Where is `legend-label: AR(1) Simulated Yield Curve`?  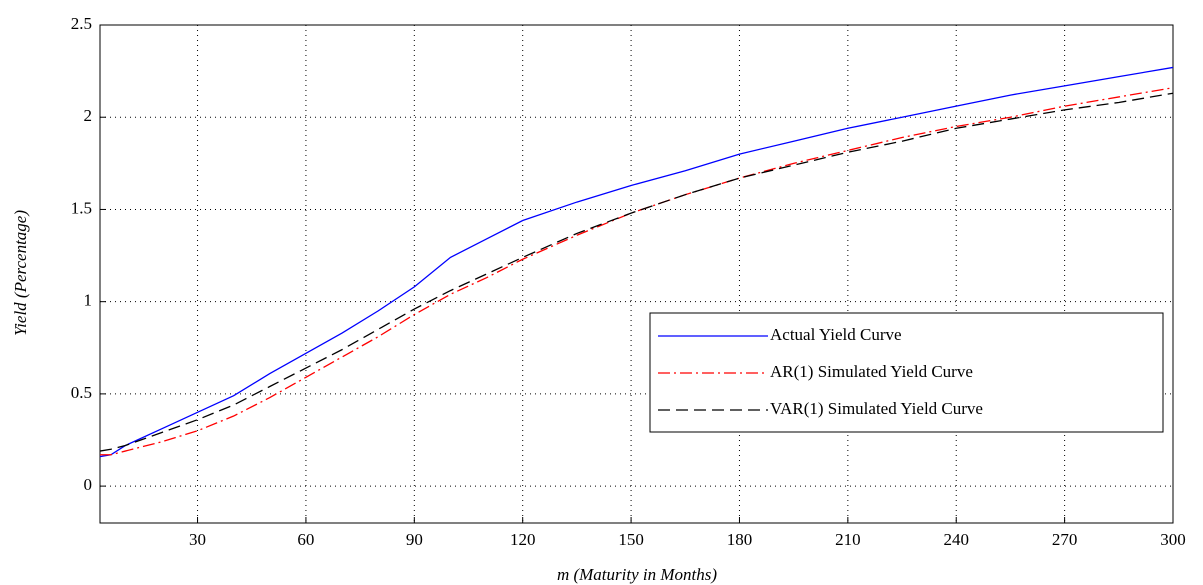
legend-label: AR(1) Simulated Yield Curve is located at coordinates (871, 371).